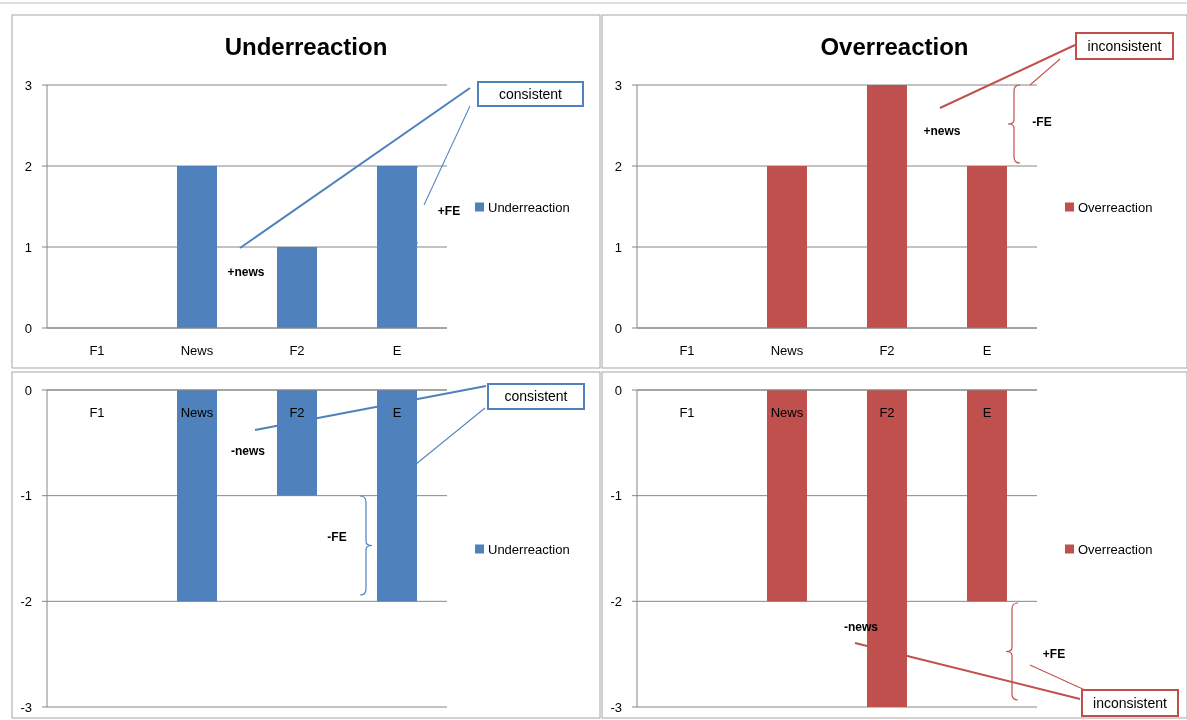  Describe the element at coordinates (248, 451) in the screenshot. I see `annotation: -news` at that location.